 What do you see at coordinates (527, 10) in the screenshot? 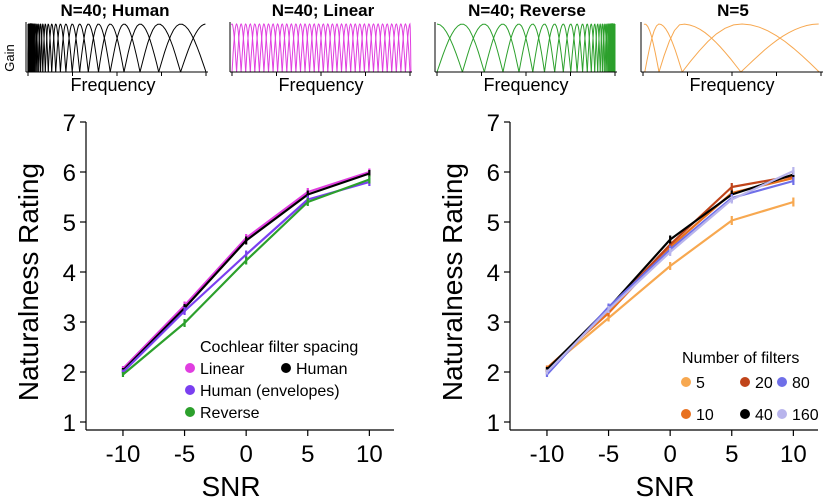
I see `panel-title: N=40; Reverse` at bounding box center [527, 10].